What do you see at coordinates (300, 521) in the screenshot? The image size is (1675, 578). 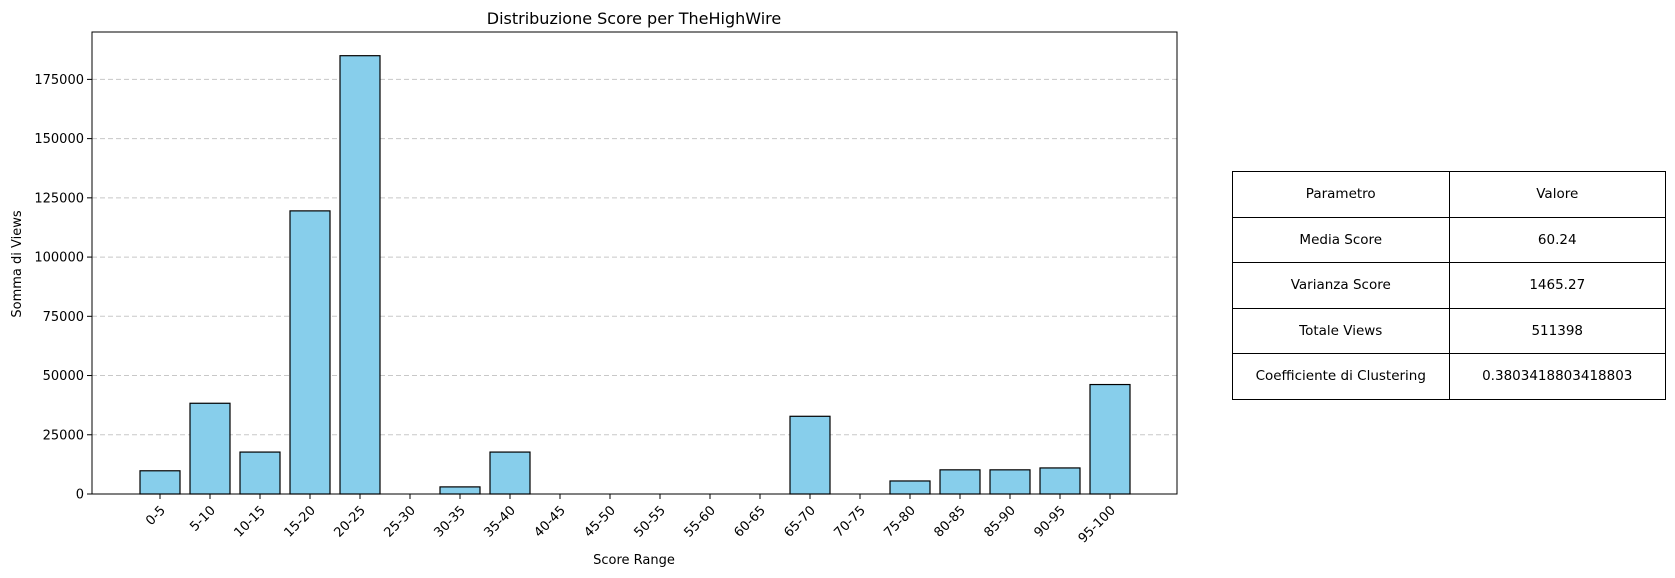 I see `x-tick-label: 15-20` at bounding box center [300, 521].